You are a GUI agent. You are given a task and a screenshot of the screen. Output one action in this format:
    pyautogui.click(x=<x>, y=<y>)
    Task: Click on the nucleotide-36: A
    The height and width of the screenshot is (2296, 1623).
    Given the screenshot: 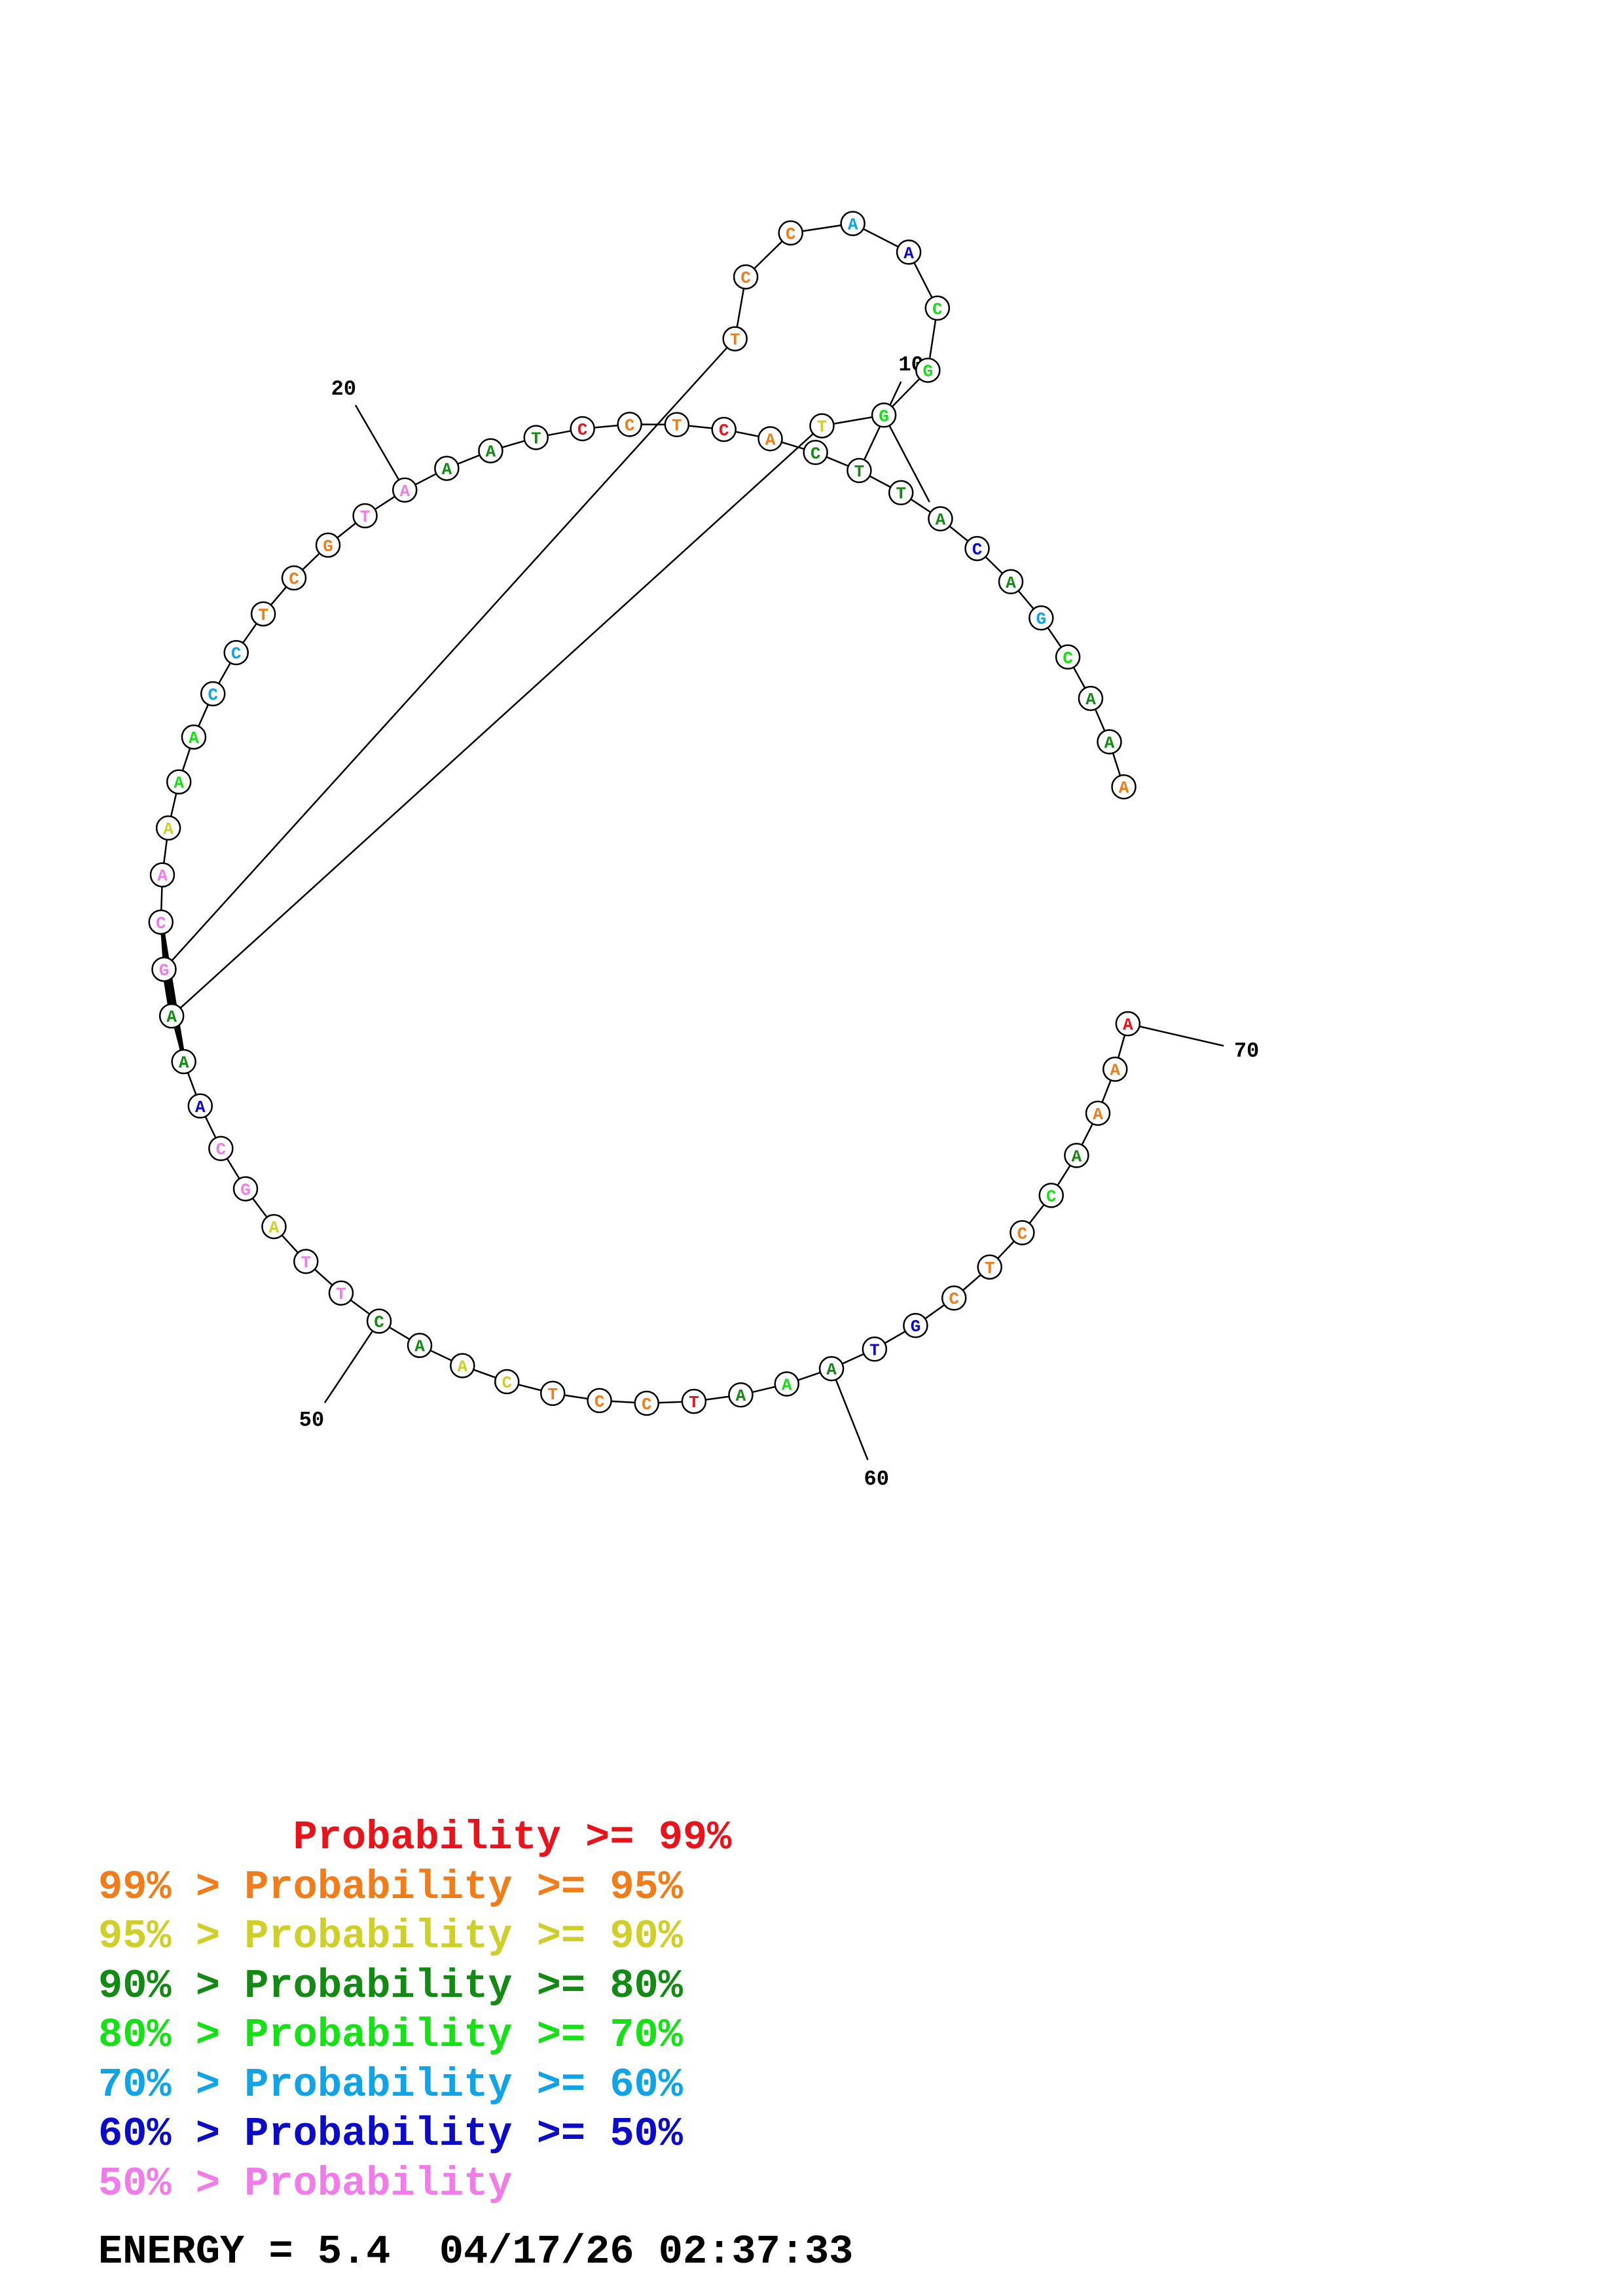 What is the action you would take?
    pyautogui.click(x=853, y=223)
    